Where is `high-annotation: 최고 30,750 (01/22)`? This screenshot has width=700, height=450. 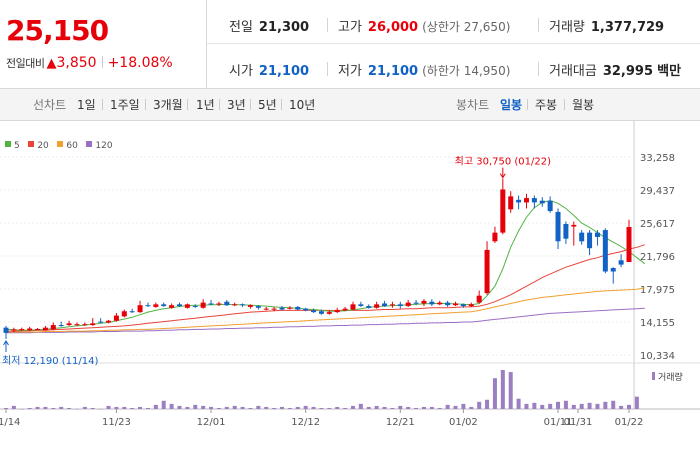 high-annotation: 최고 30,750 (01/22) is located at coordinates (503, 162).